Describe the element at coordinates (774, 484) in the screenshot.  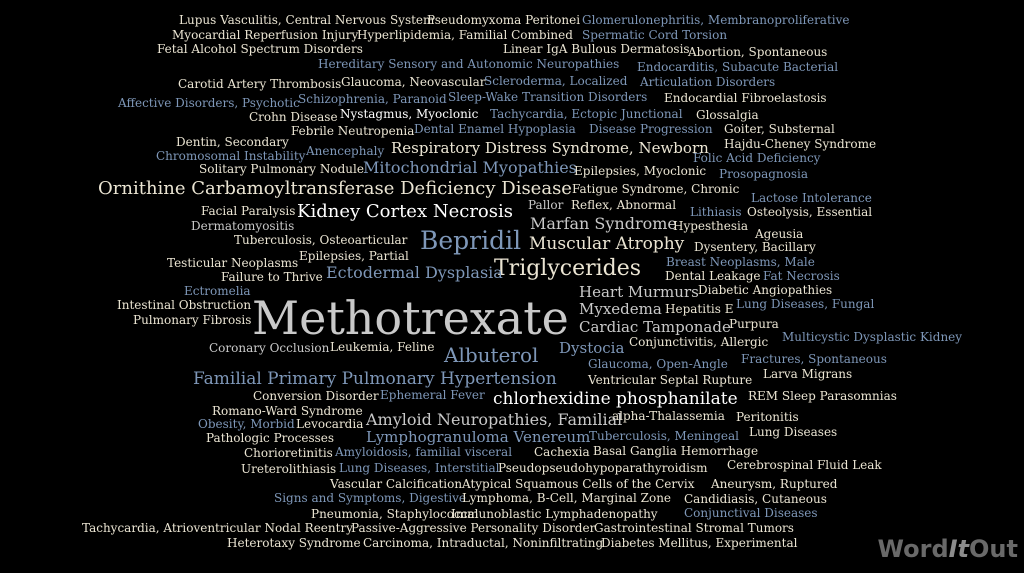
I see `cloud-word: Aneurysm, Ruptured` at that location.